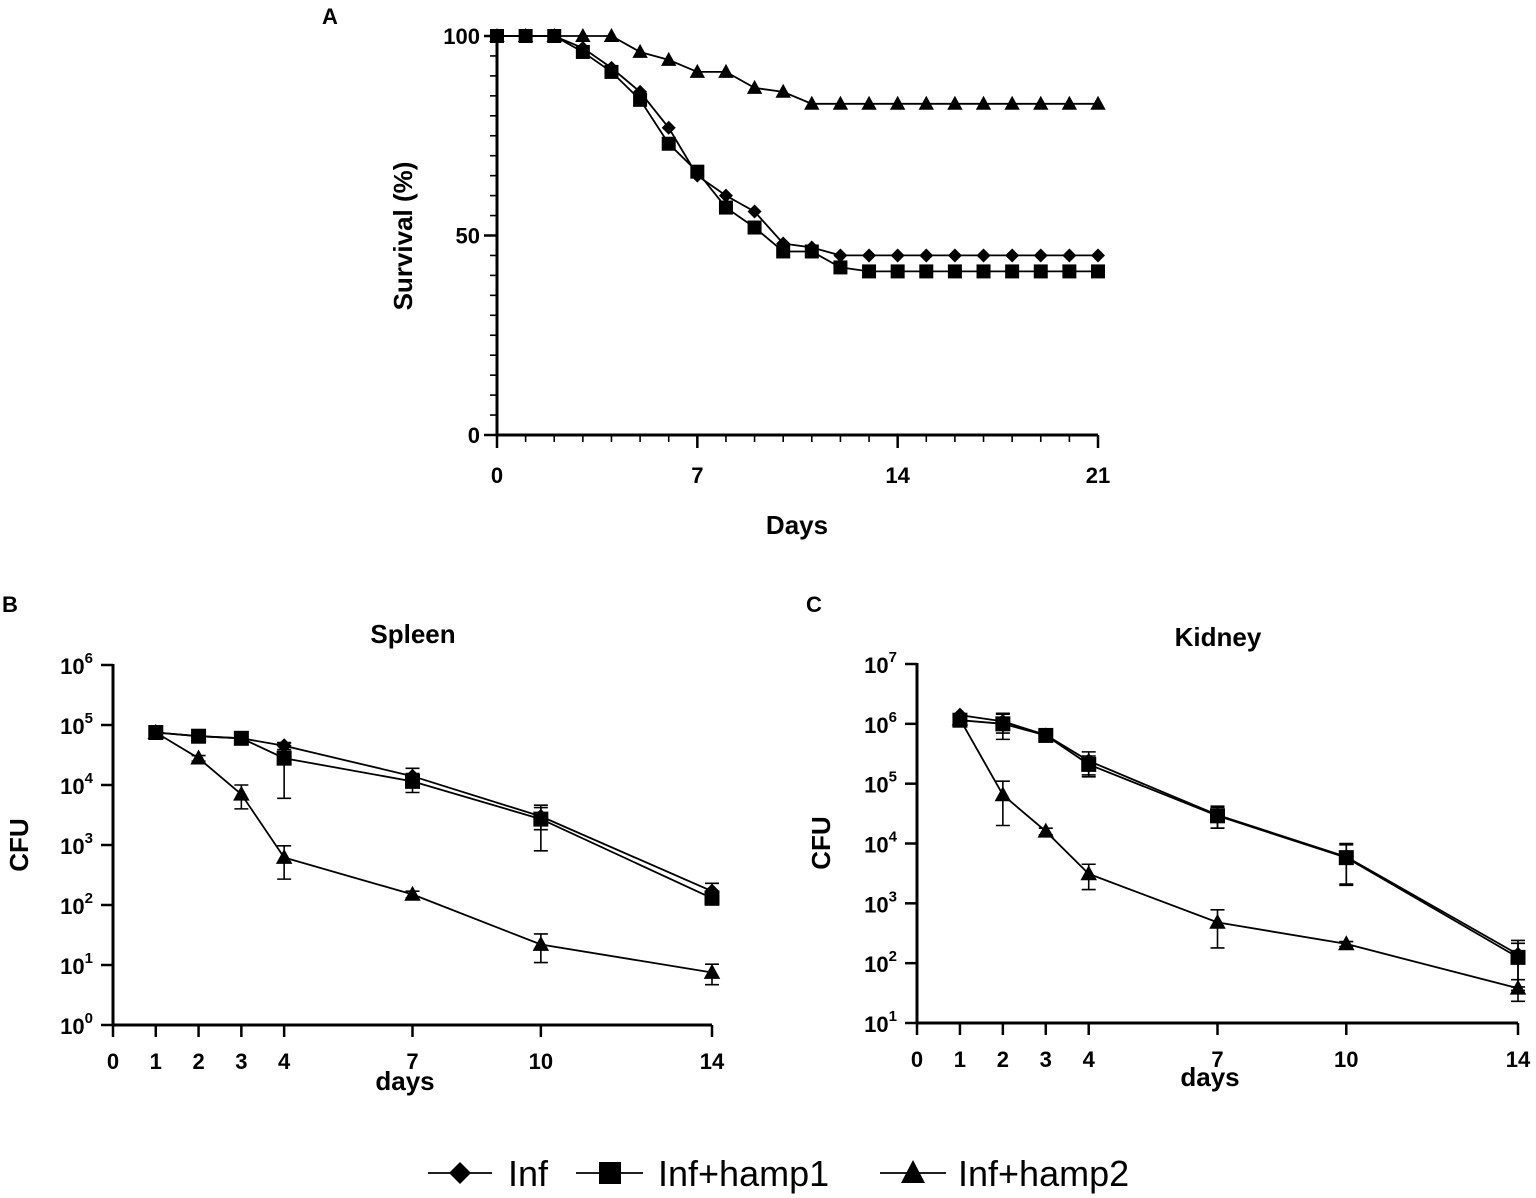  I want to click on survival-y-axis-label: Survival (%), so click(403, 236).